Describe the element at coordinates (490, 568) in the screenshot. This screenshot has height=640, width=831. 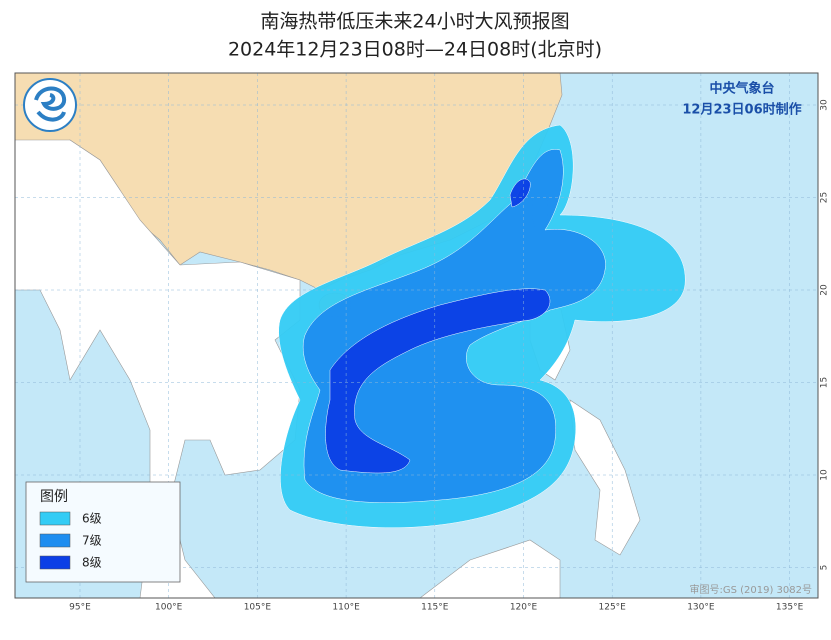
I see `borneo` at that location.